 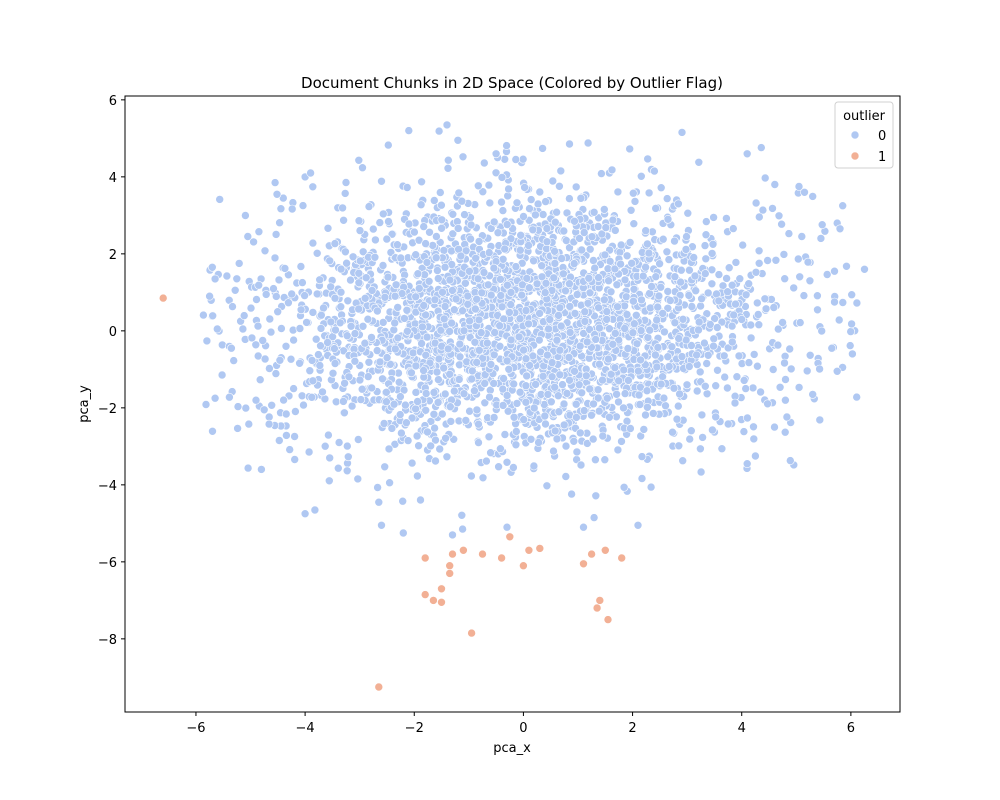 I want to click on legend-box, so click(x=864, y=135).